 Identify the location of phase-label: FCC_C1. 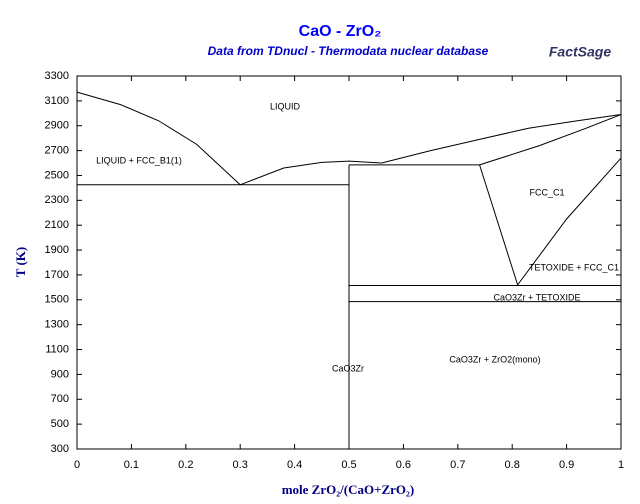
(546, 192).